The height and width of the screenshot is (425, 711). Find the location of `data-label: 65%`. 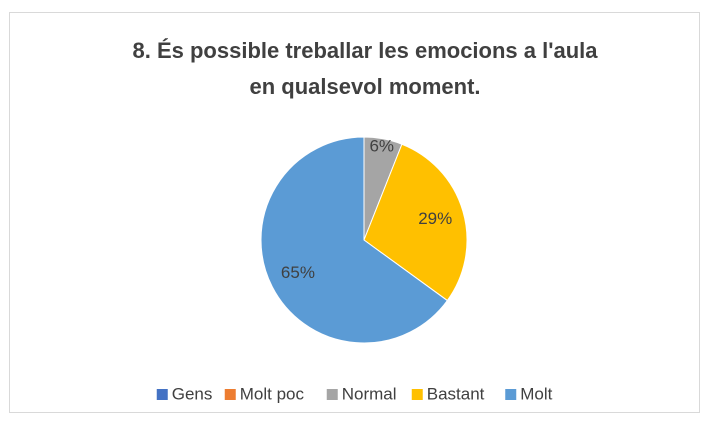

data-label: 65% is located at coordinates (298, 272).